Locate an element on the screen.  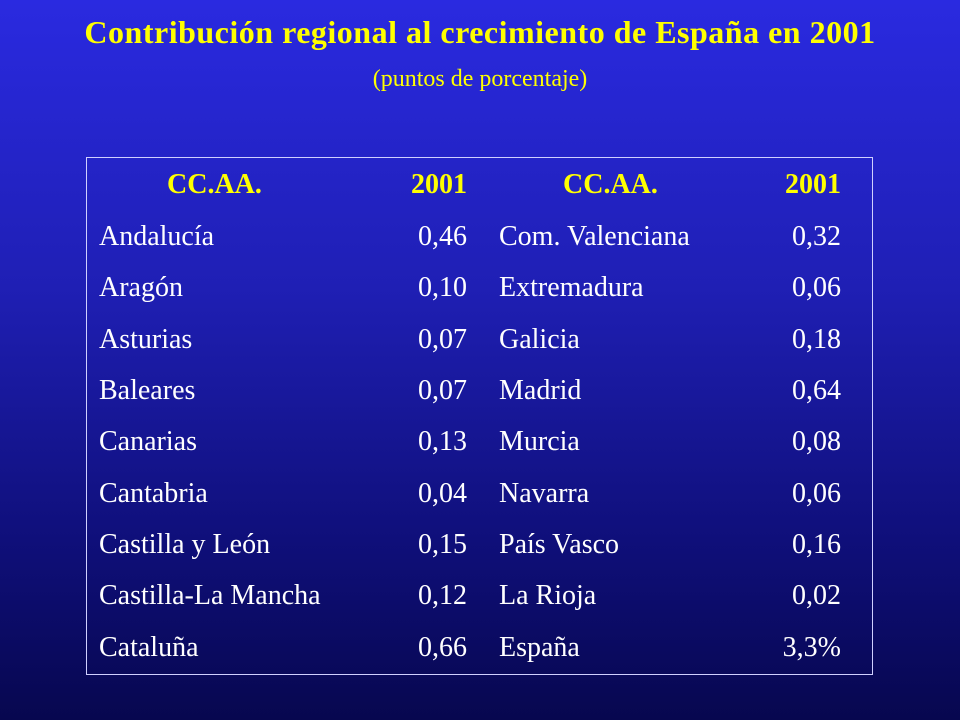
header-year-left: 2001 is located at coordinates (439, 184).